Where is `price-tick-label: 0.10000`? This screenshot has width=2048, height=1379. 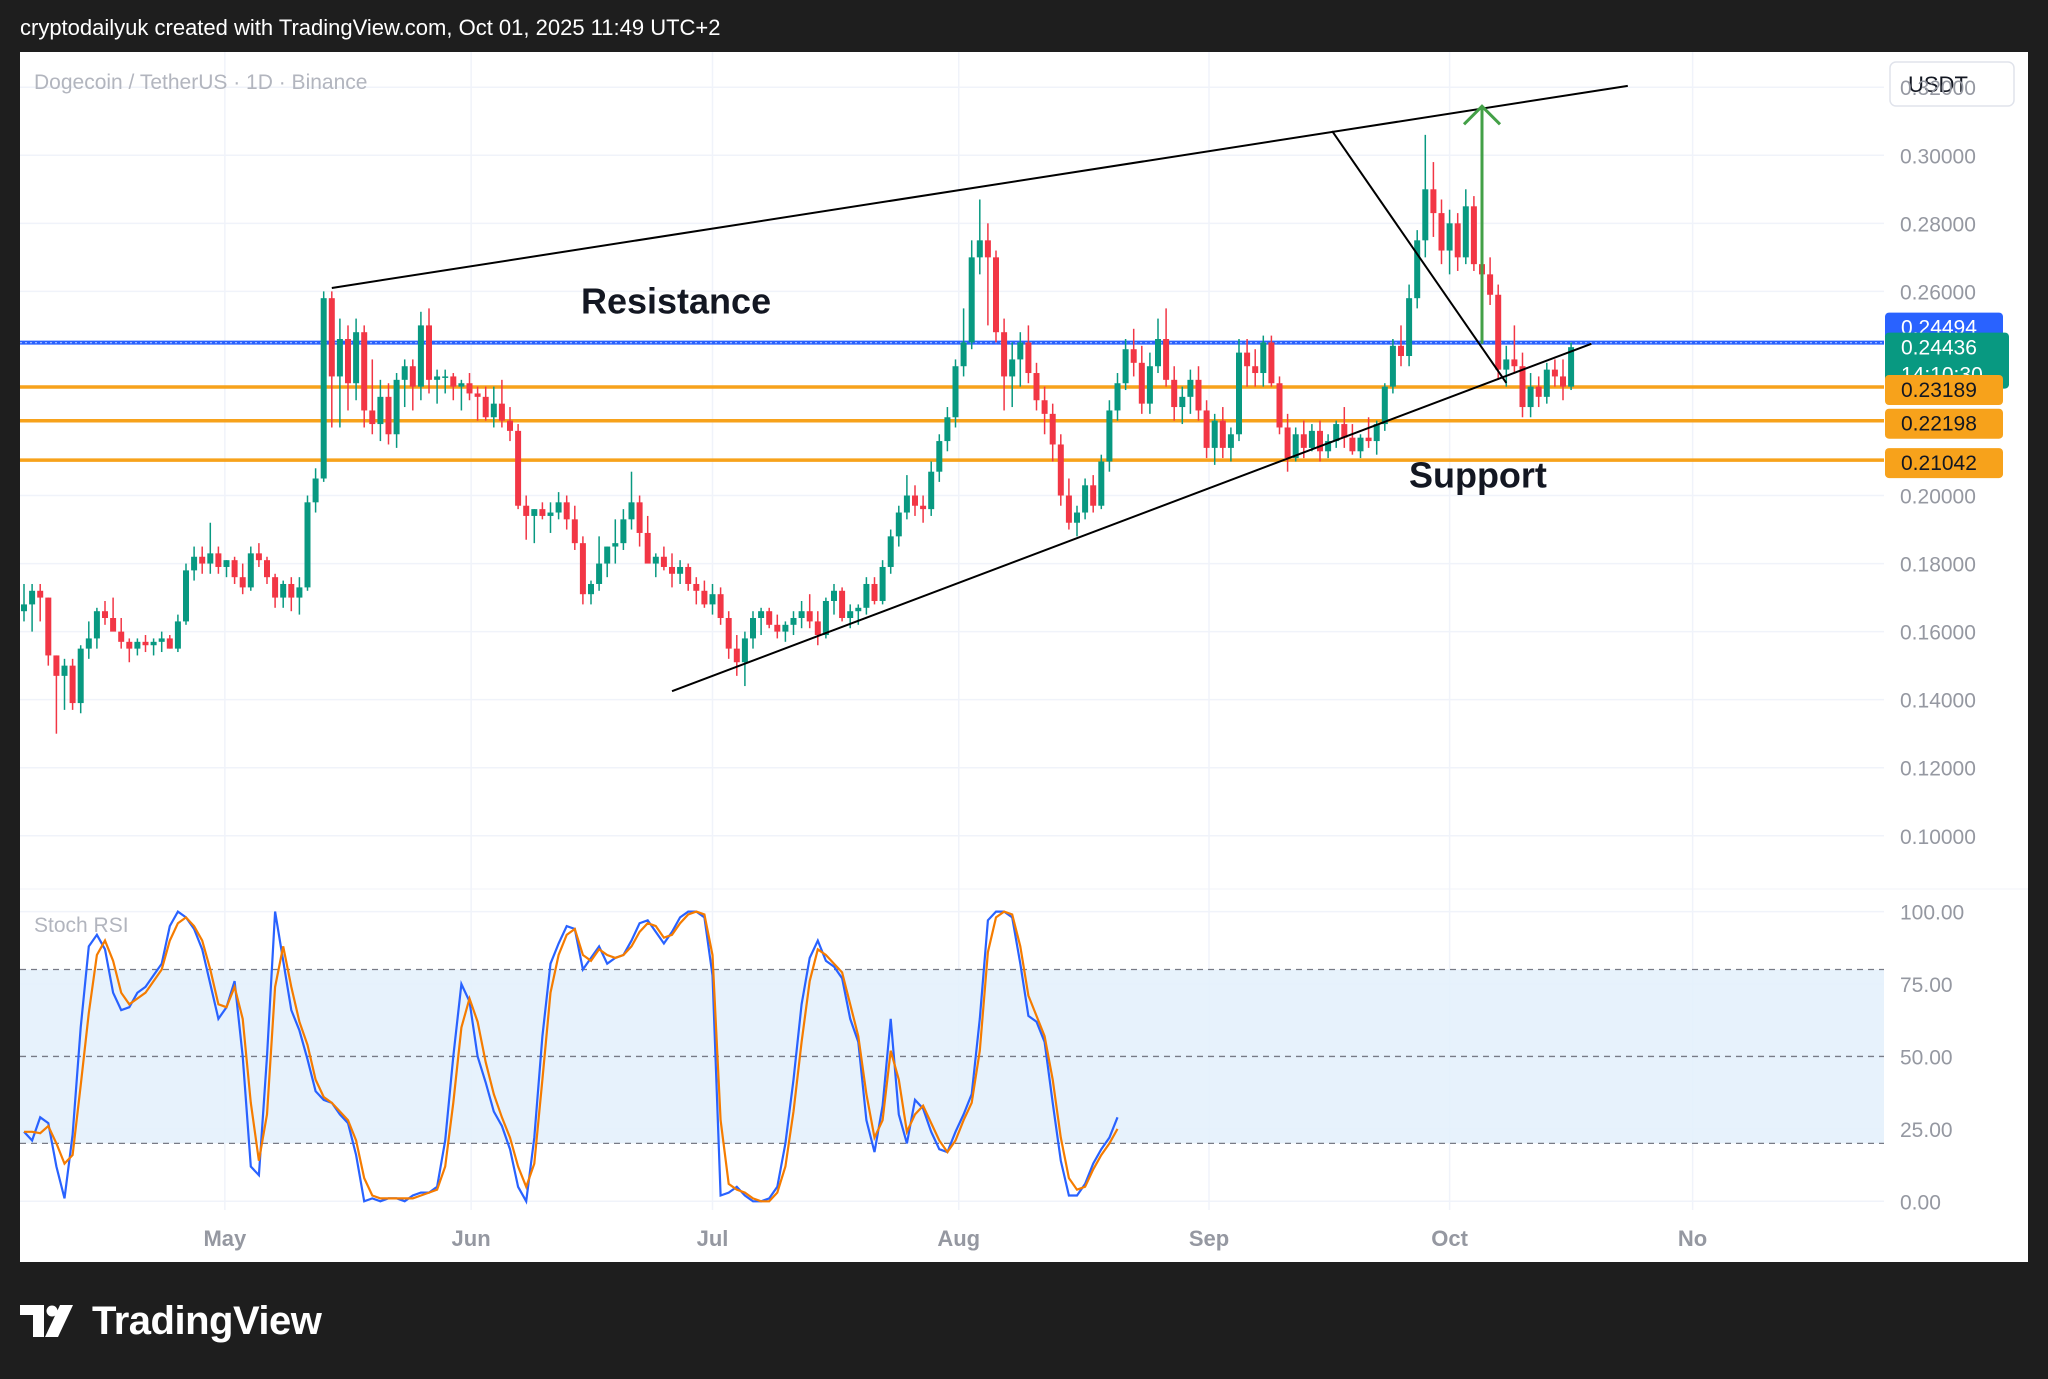
price-tick-label: 0.10000 is located at coordinates (1938, 837).